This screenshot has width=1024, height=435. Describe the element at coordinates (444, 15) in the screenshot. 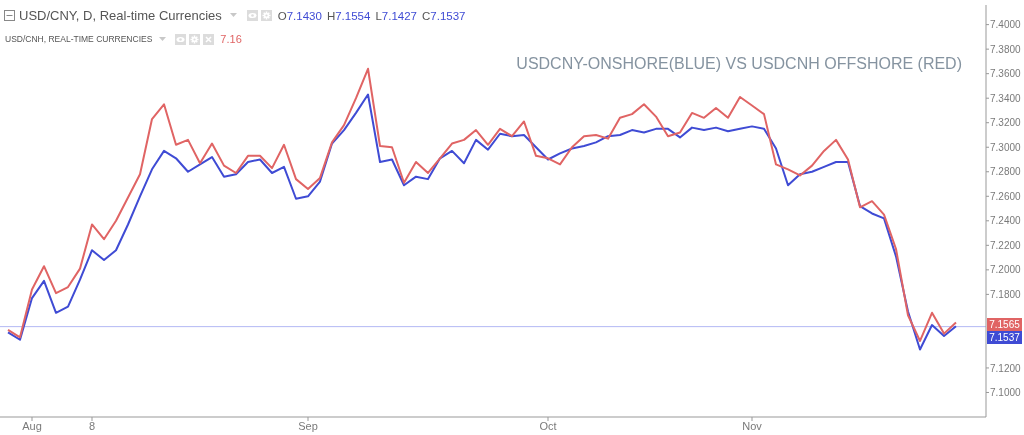

I see `annotation: C7.1537` at that location.